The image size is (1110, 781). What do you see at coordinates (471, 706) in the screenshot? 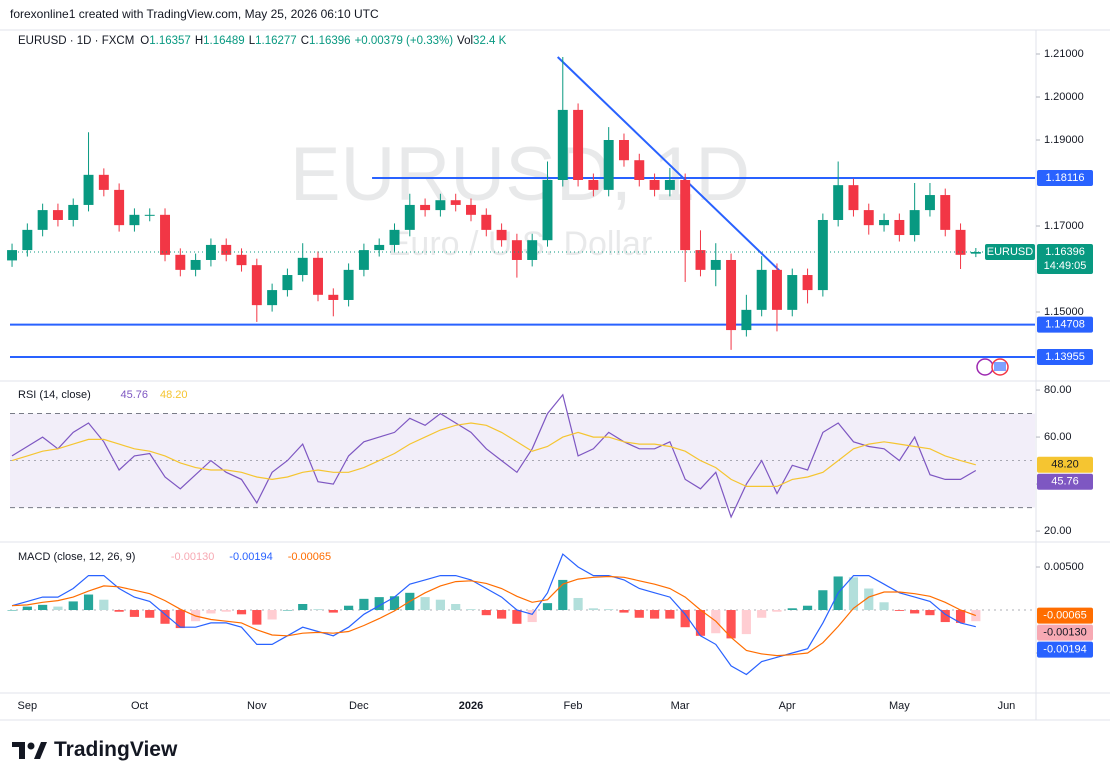
I see `x-tick-label: 2026` at bounding box center [471, 706].